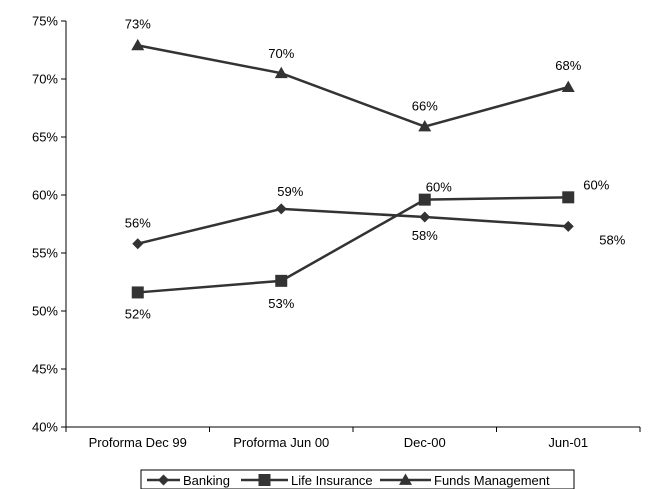  I want to click on x-tick-label: Jun-01, so click(568, 442).